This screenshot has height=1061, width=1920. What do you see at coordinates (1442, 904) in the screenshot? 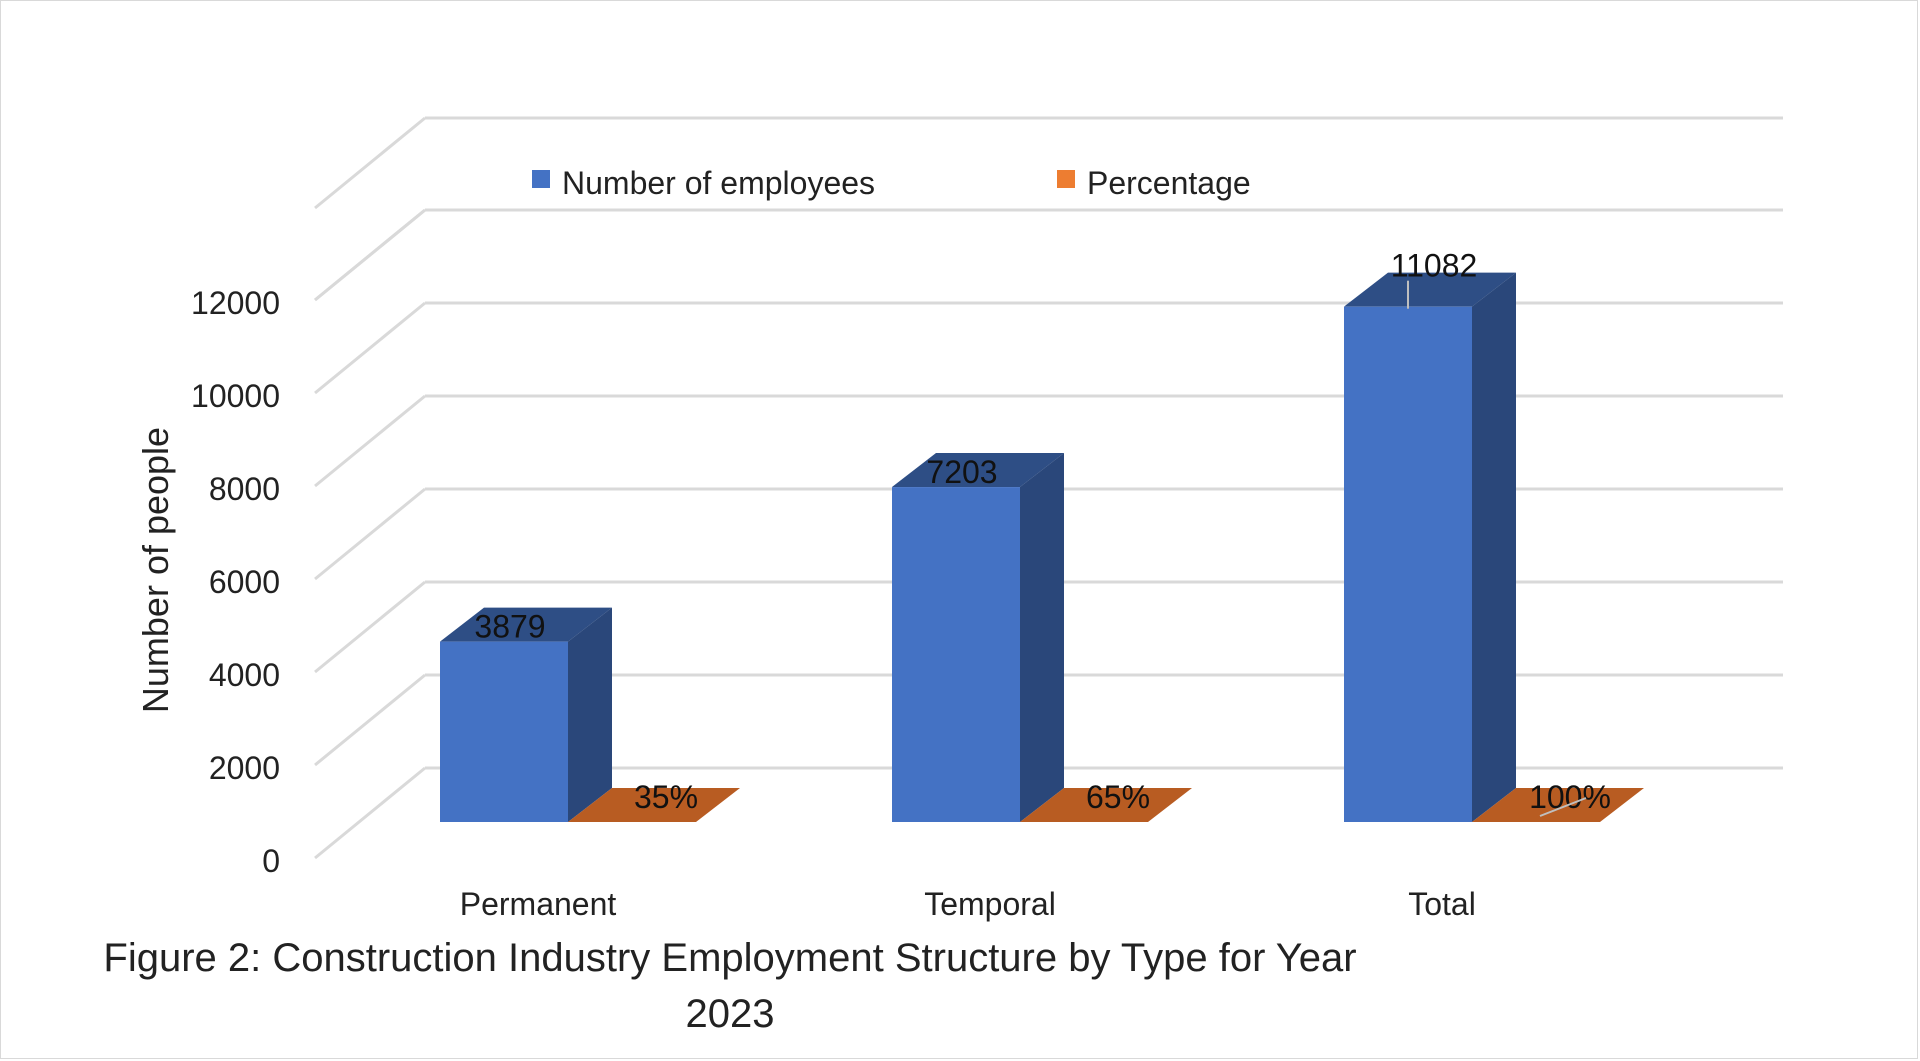
I see `x-tick-label: Total` at bounding box center [1442, 904].